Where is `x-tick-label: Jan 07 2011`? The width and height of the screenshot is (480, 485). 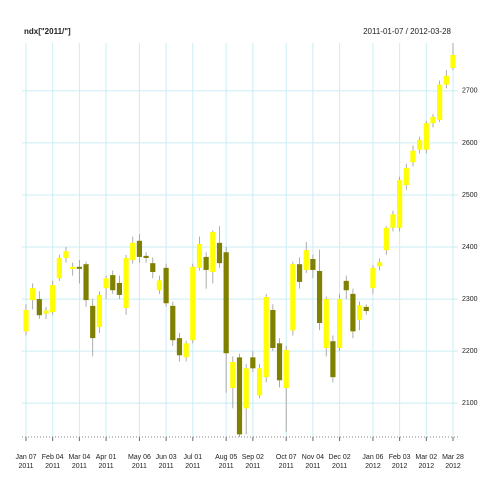 x-tick-label: Jan 07 2011 is located at coordinates (25, 462).